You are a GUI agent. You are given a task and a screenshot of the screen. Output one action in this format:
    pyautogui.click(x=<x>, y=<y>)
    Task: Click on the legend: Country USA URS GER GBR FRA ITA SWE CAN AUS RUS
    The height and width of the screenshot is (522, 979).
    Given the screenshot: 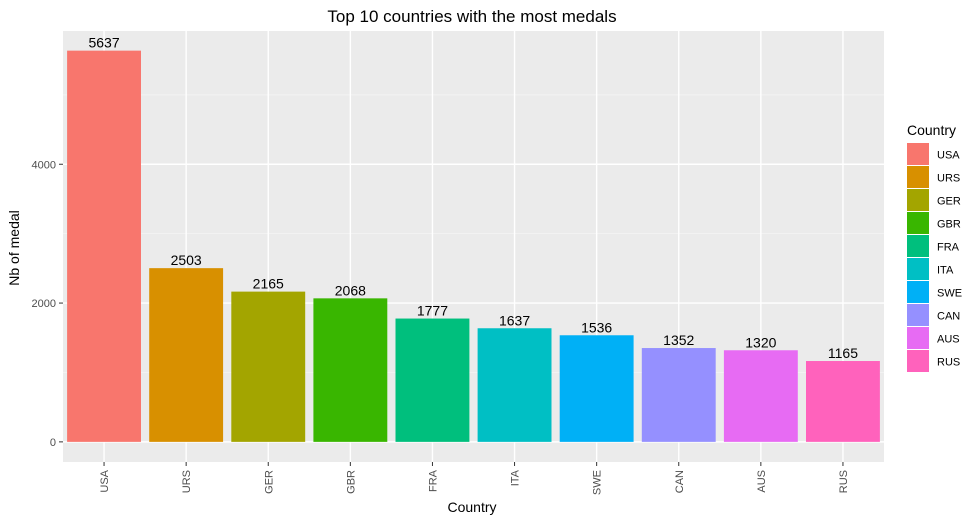 What is the action you would take?
    pyautogui.click(x=934, y=247)
    